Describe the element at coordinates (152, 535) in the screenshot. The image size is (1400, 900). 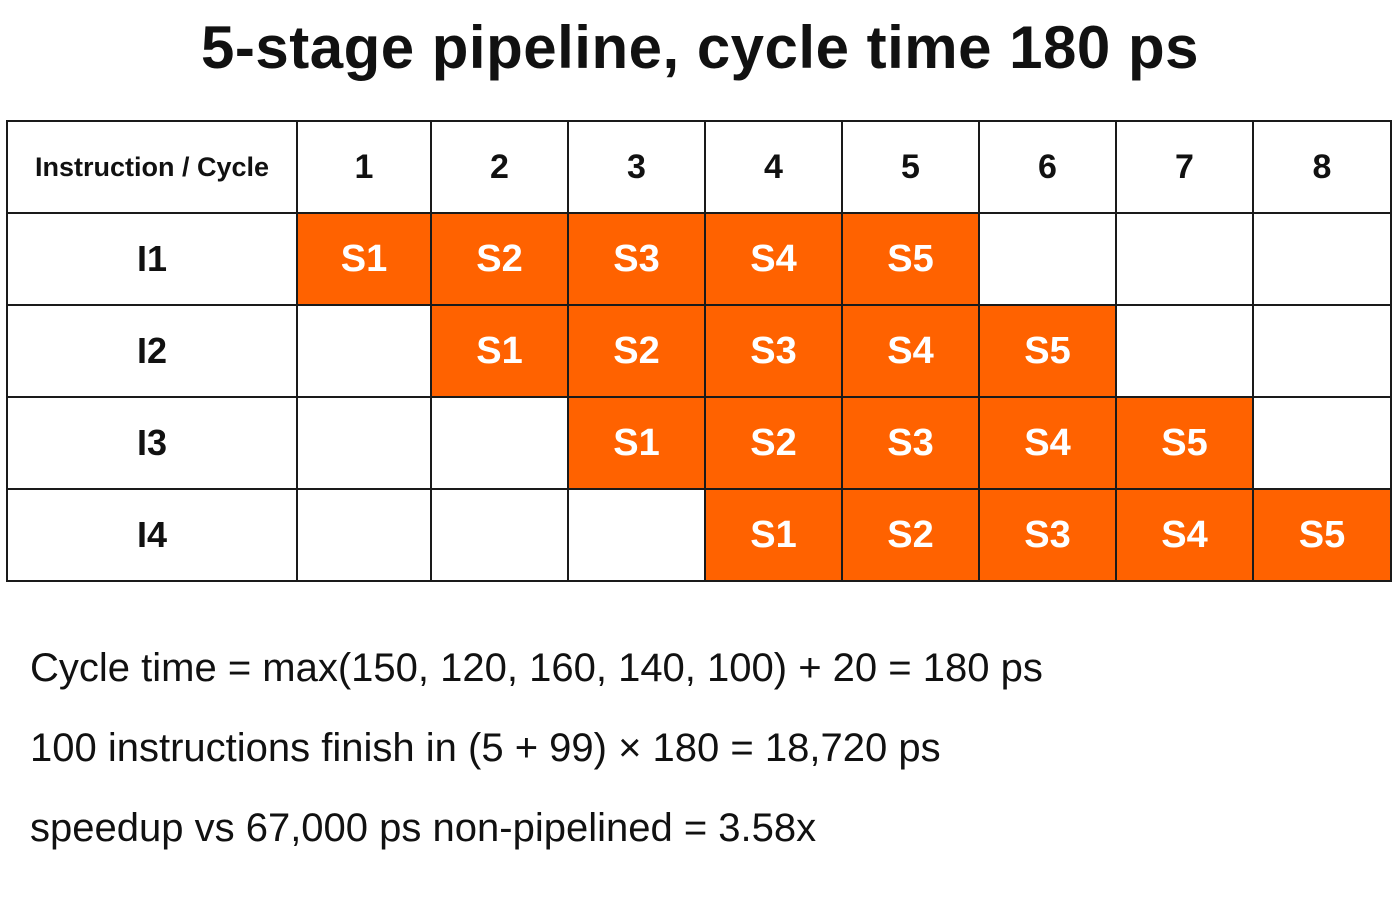
I see `instruction-label: I4` at that location.